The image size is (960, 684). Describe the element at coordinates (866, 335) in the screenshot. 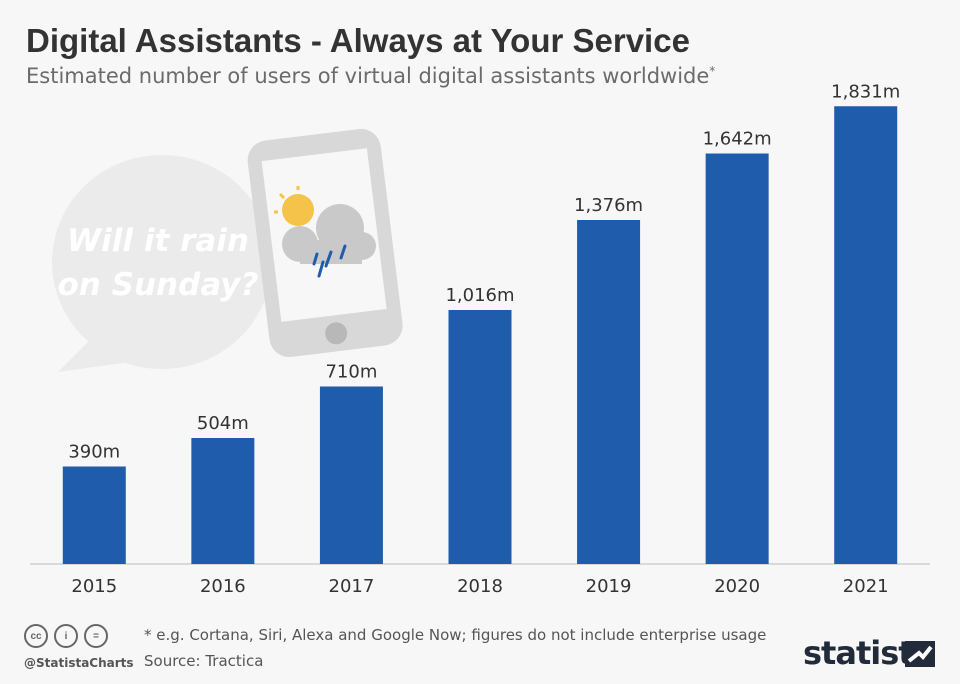

I see `bar-2021` at that location.